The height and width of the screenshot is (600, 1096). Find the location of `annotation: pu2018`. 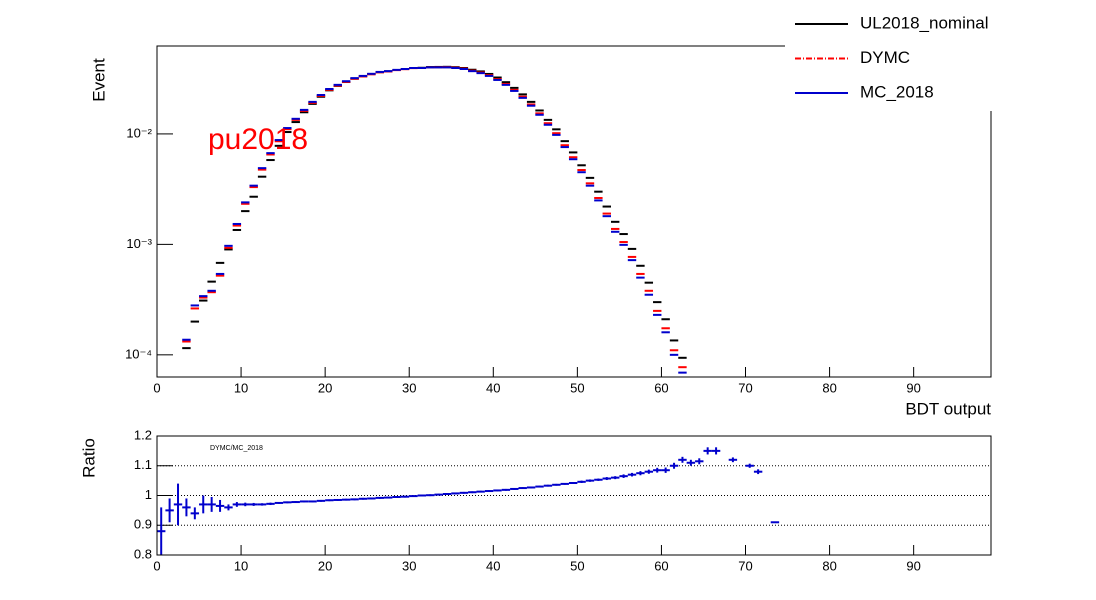

annotation: pu2018 is located at coordinates (258, 139).